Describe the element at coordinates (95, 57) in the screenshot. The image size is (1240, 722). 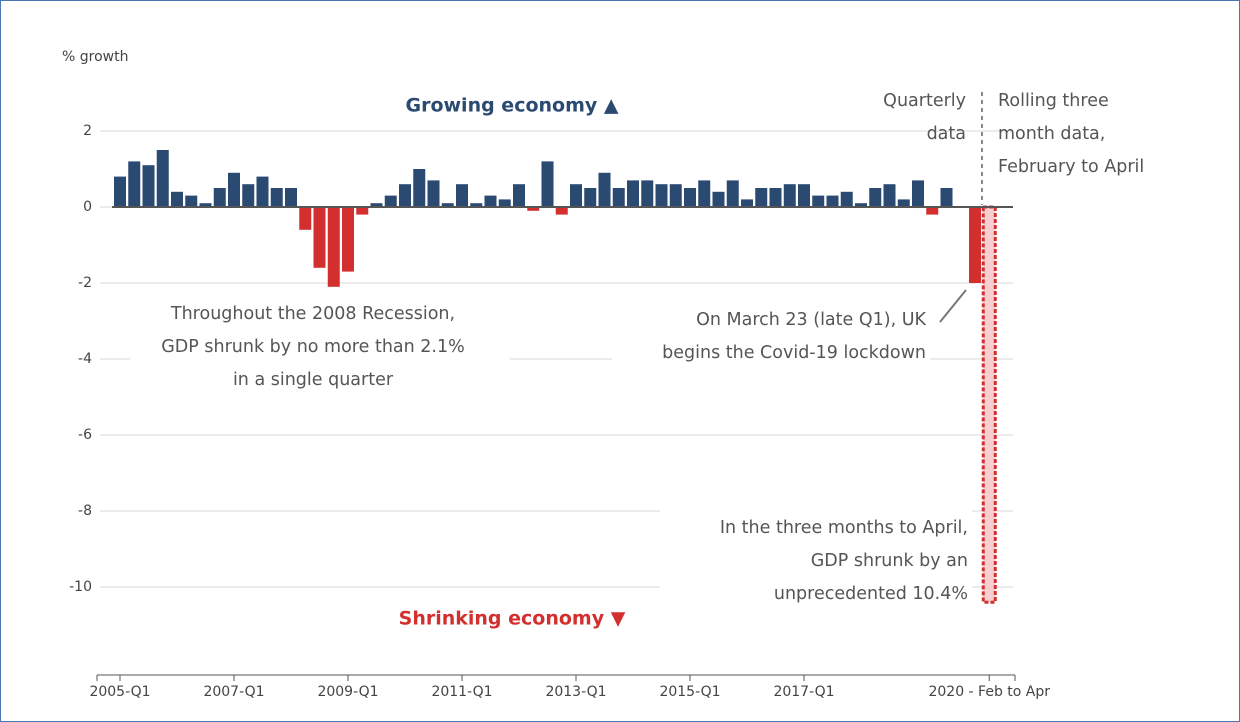
I see `y-axis-label: % growth` at that location.